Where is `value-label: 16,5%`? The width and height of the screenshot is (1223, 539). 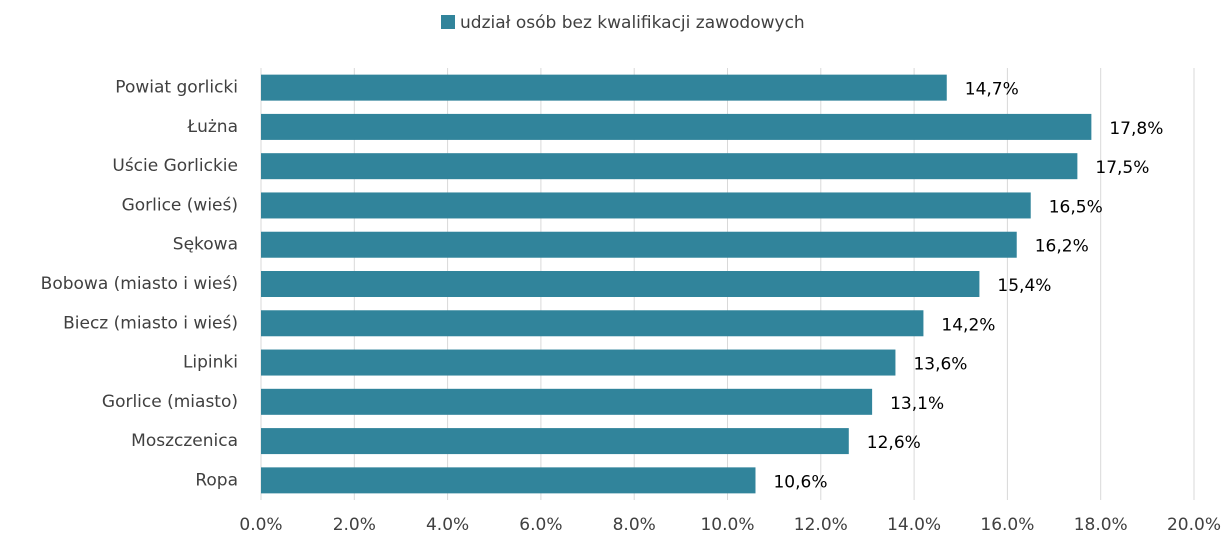 value-label: 16,5% is located at coordinates (1076, 207).